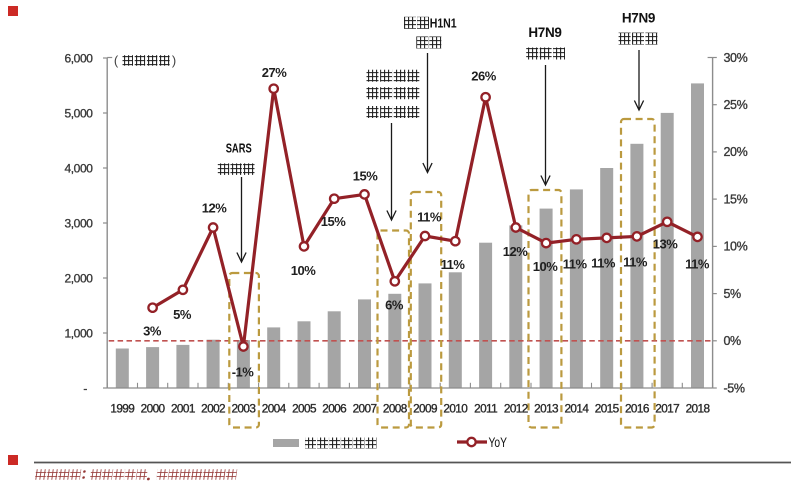 The width and height of the screenshot is (800, 500). What do you see at coordinates (546, 409) in the screenshot?
I see `svg-text: 2013` at bounding box center [546, 409].